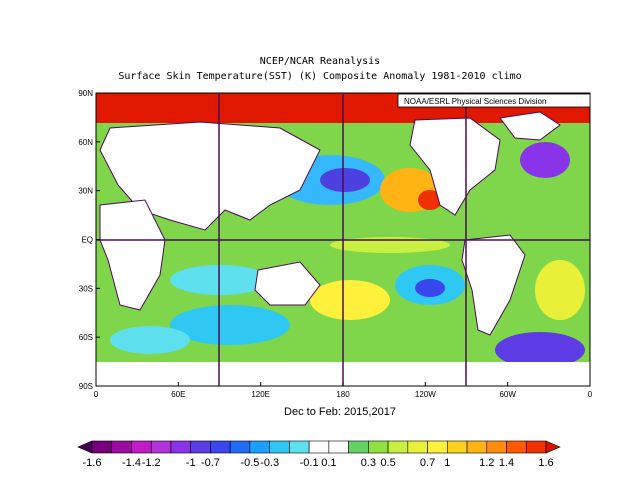  What do you see at coordinates (328, 463) in the screenshot?
I see `colorbar-label: 0.1` at bounding box center [328, 463].